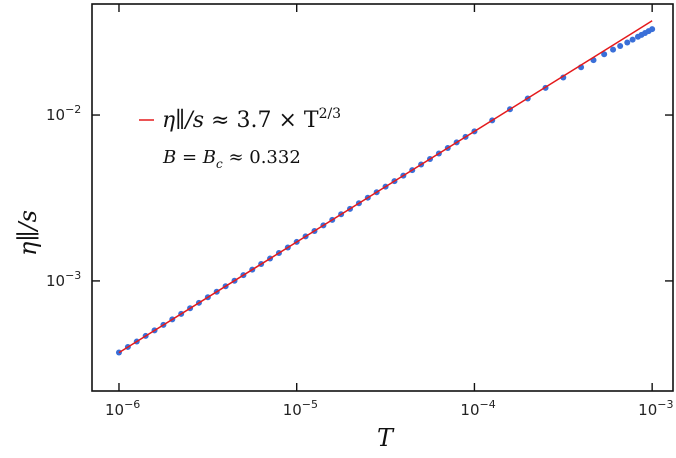  I want to click on legend-label: η∥/s ≈ 3.7 × T2/3, so click(251, 119).